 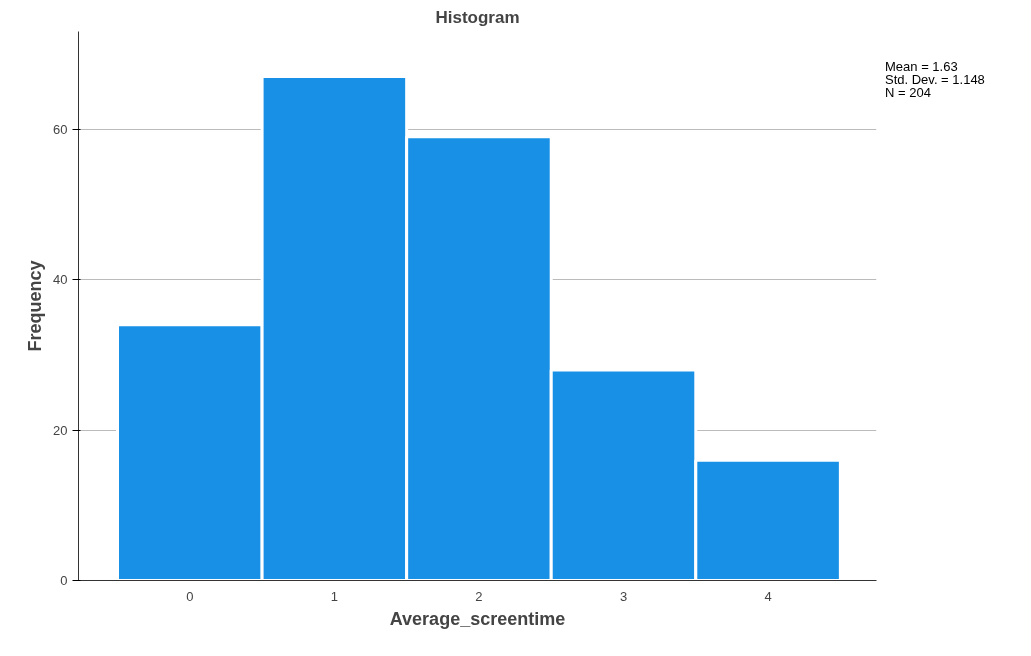 What do you see at coordinates (477, 618) in the screenshot?
I see `x-axis-title: Average_screentime` at bounding box center [477, 618].